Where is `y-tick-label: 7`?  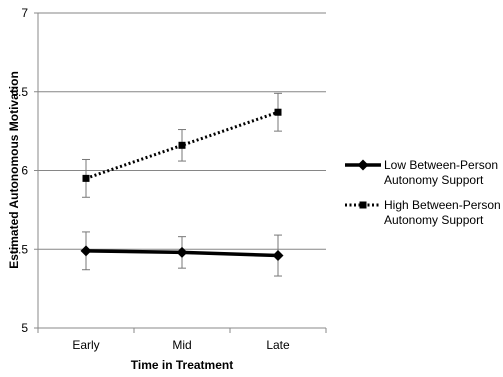
y-tick-label: 7 is located at coordinates (24, 13).